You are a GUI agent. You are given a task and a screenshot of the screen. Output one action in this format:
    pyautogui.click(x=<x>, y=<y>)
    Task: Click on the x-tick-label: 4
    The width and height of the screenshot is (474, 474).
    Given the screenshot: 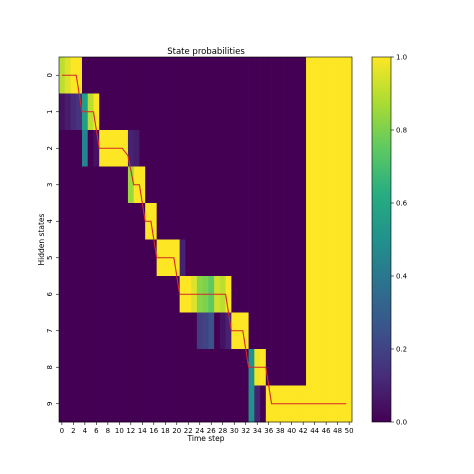 What is the action you would take?
    pyautogui.click(x=85, y=431)
    